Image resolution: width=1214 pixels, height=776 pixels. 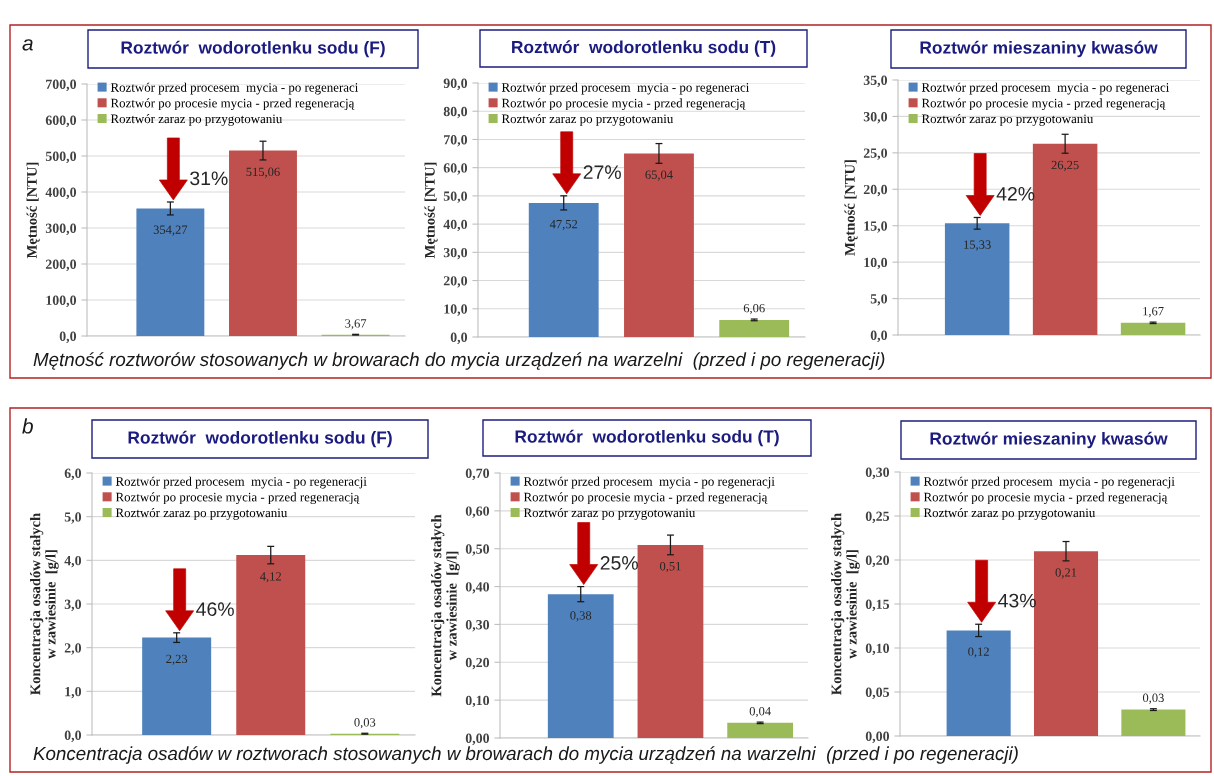 What do you see at coordinates (477, 474) in the screenshot?
I see `y-tick-label: 0,70` at bounding box center [477, 474].